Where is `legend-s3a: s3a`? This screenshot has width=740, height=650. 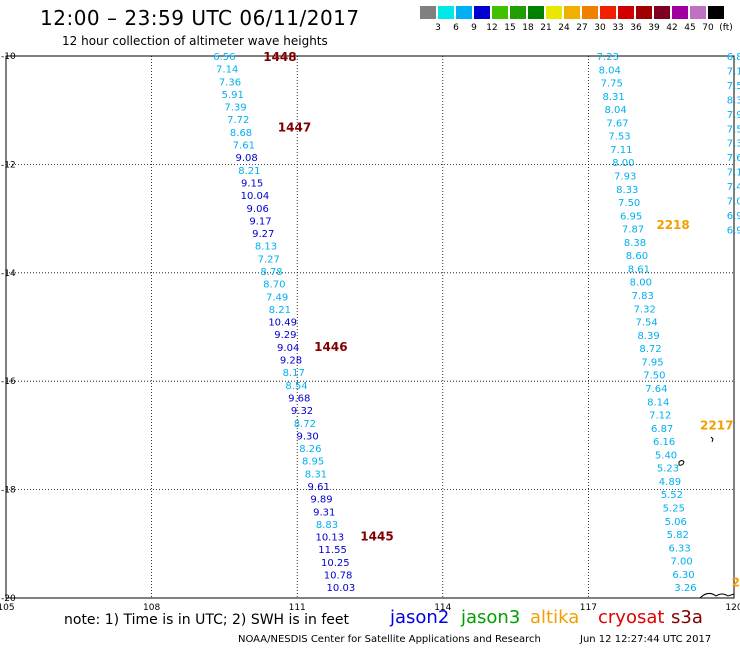 legend-s3a: s3a is located at coordinates (687, 617).